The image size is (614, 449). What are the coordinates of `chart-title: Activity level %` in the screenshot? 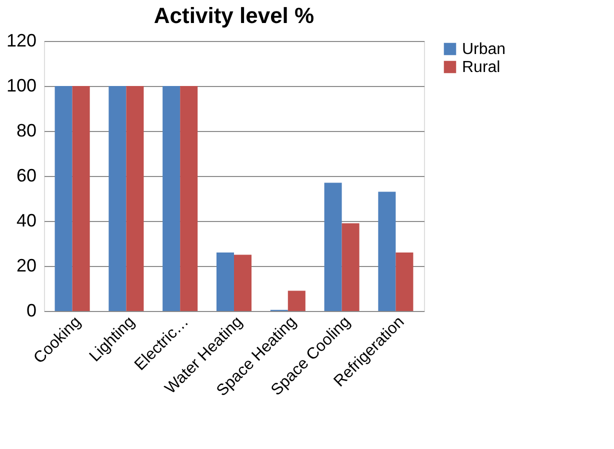 It's located at (234, 15).